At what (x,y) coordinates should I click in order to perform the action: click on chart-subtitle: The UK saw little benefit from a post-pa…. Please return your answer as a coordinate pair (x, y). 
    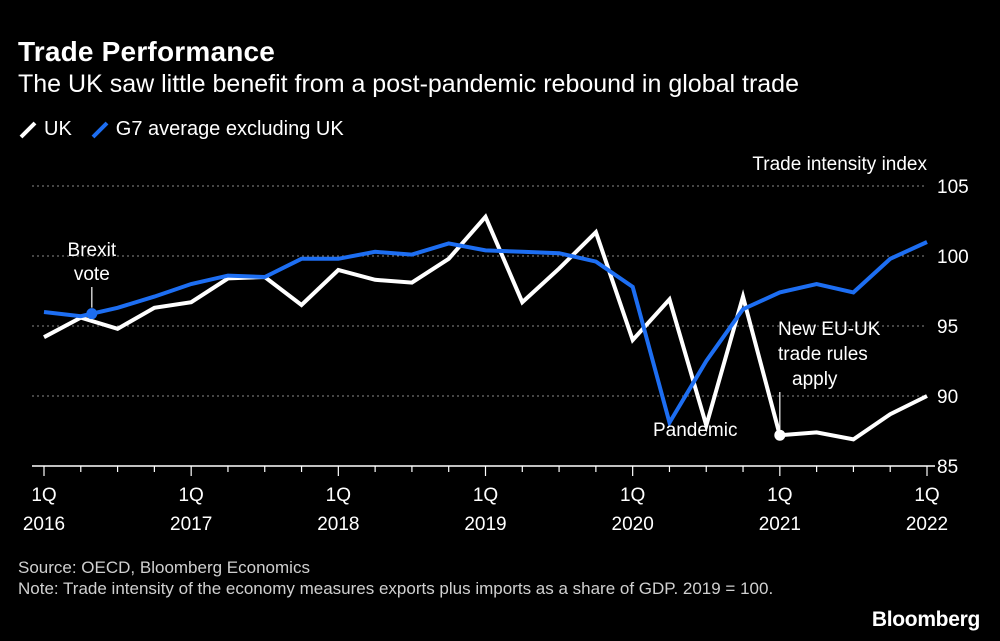
    Looking at the image, I should click on (408, 84).